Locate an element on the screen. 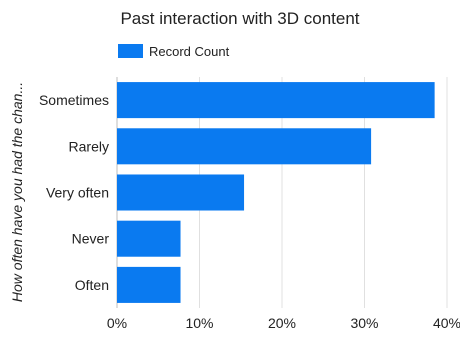 The width and height of the screenshot is (460, 337). category-label: Often is located at coordinates (92, 285).